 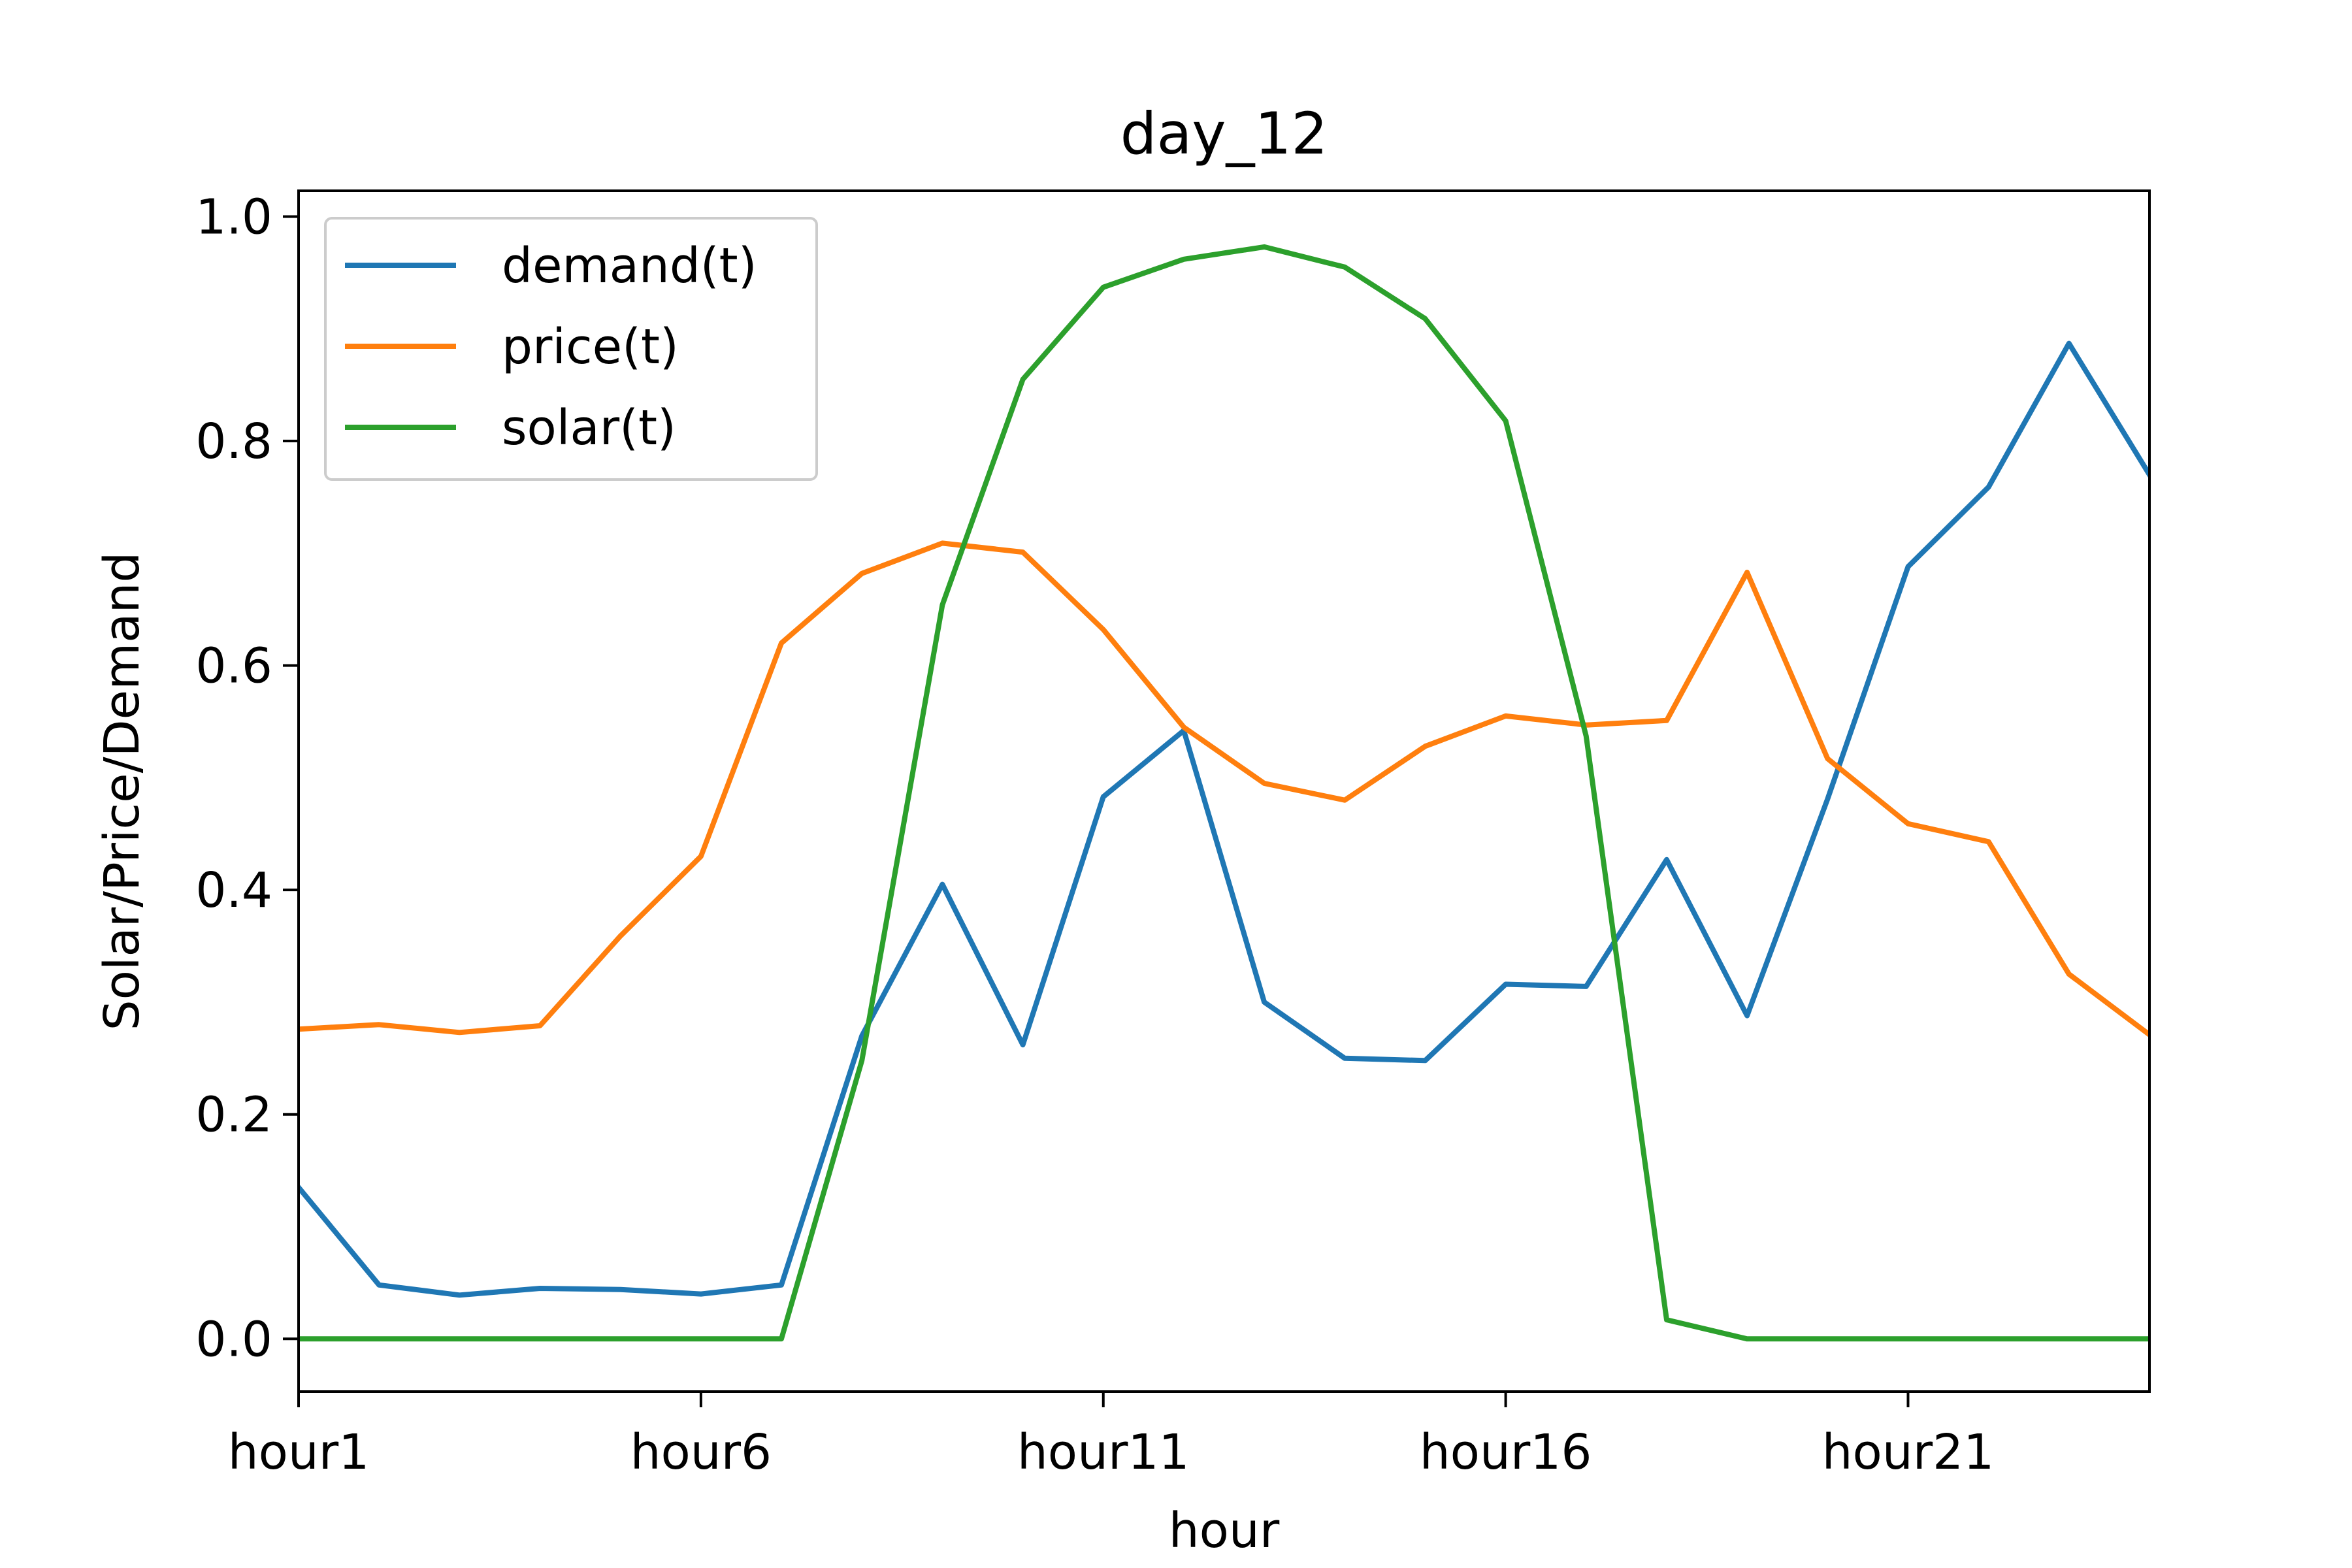 What do you see at coordinates (1103, 1452) in the screenshot?
I see `x-tick-label: hour11` at bounding box center [1103, 1452].